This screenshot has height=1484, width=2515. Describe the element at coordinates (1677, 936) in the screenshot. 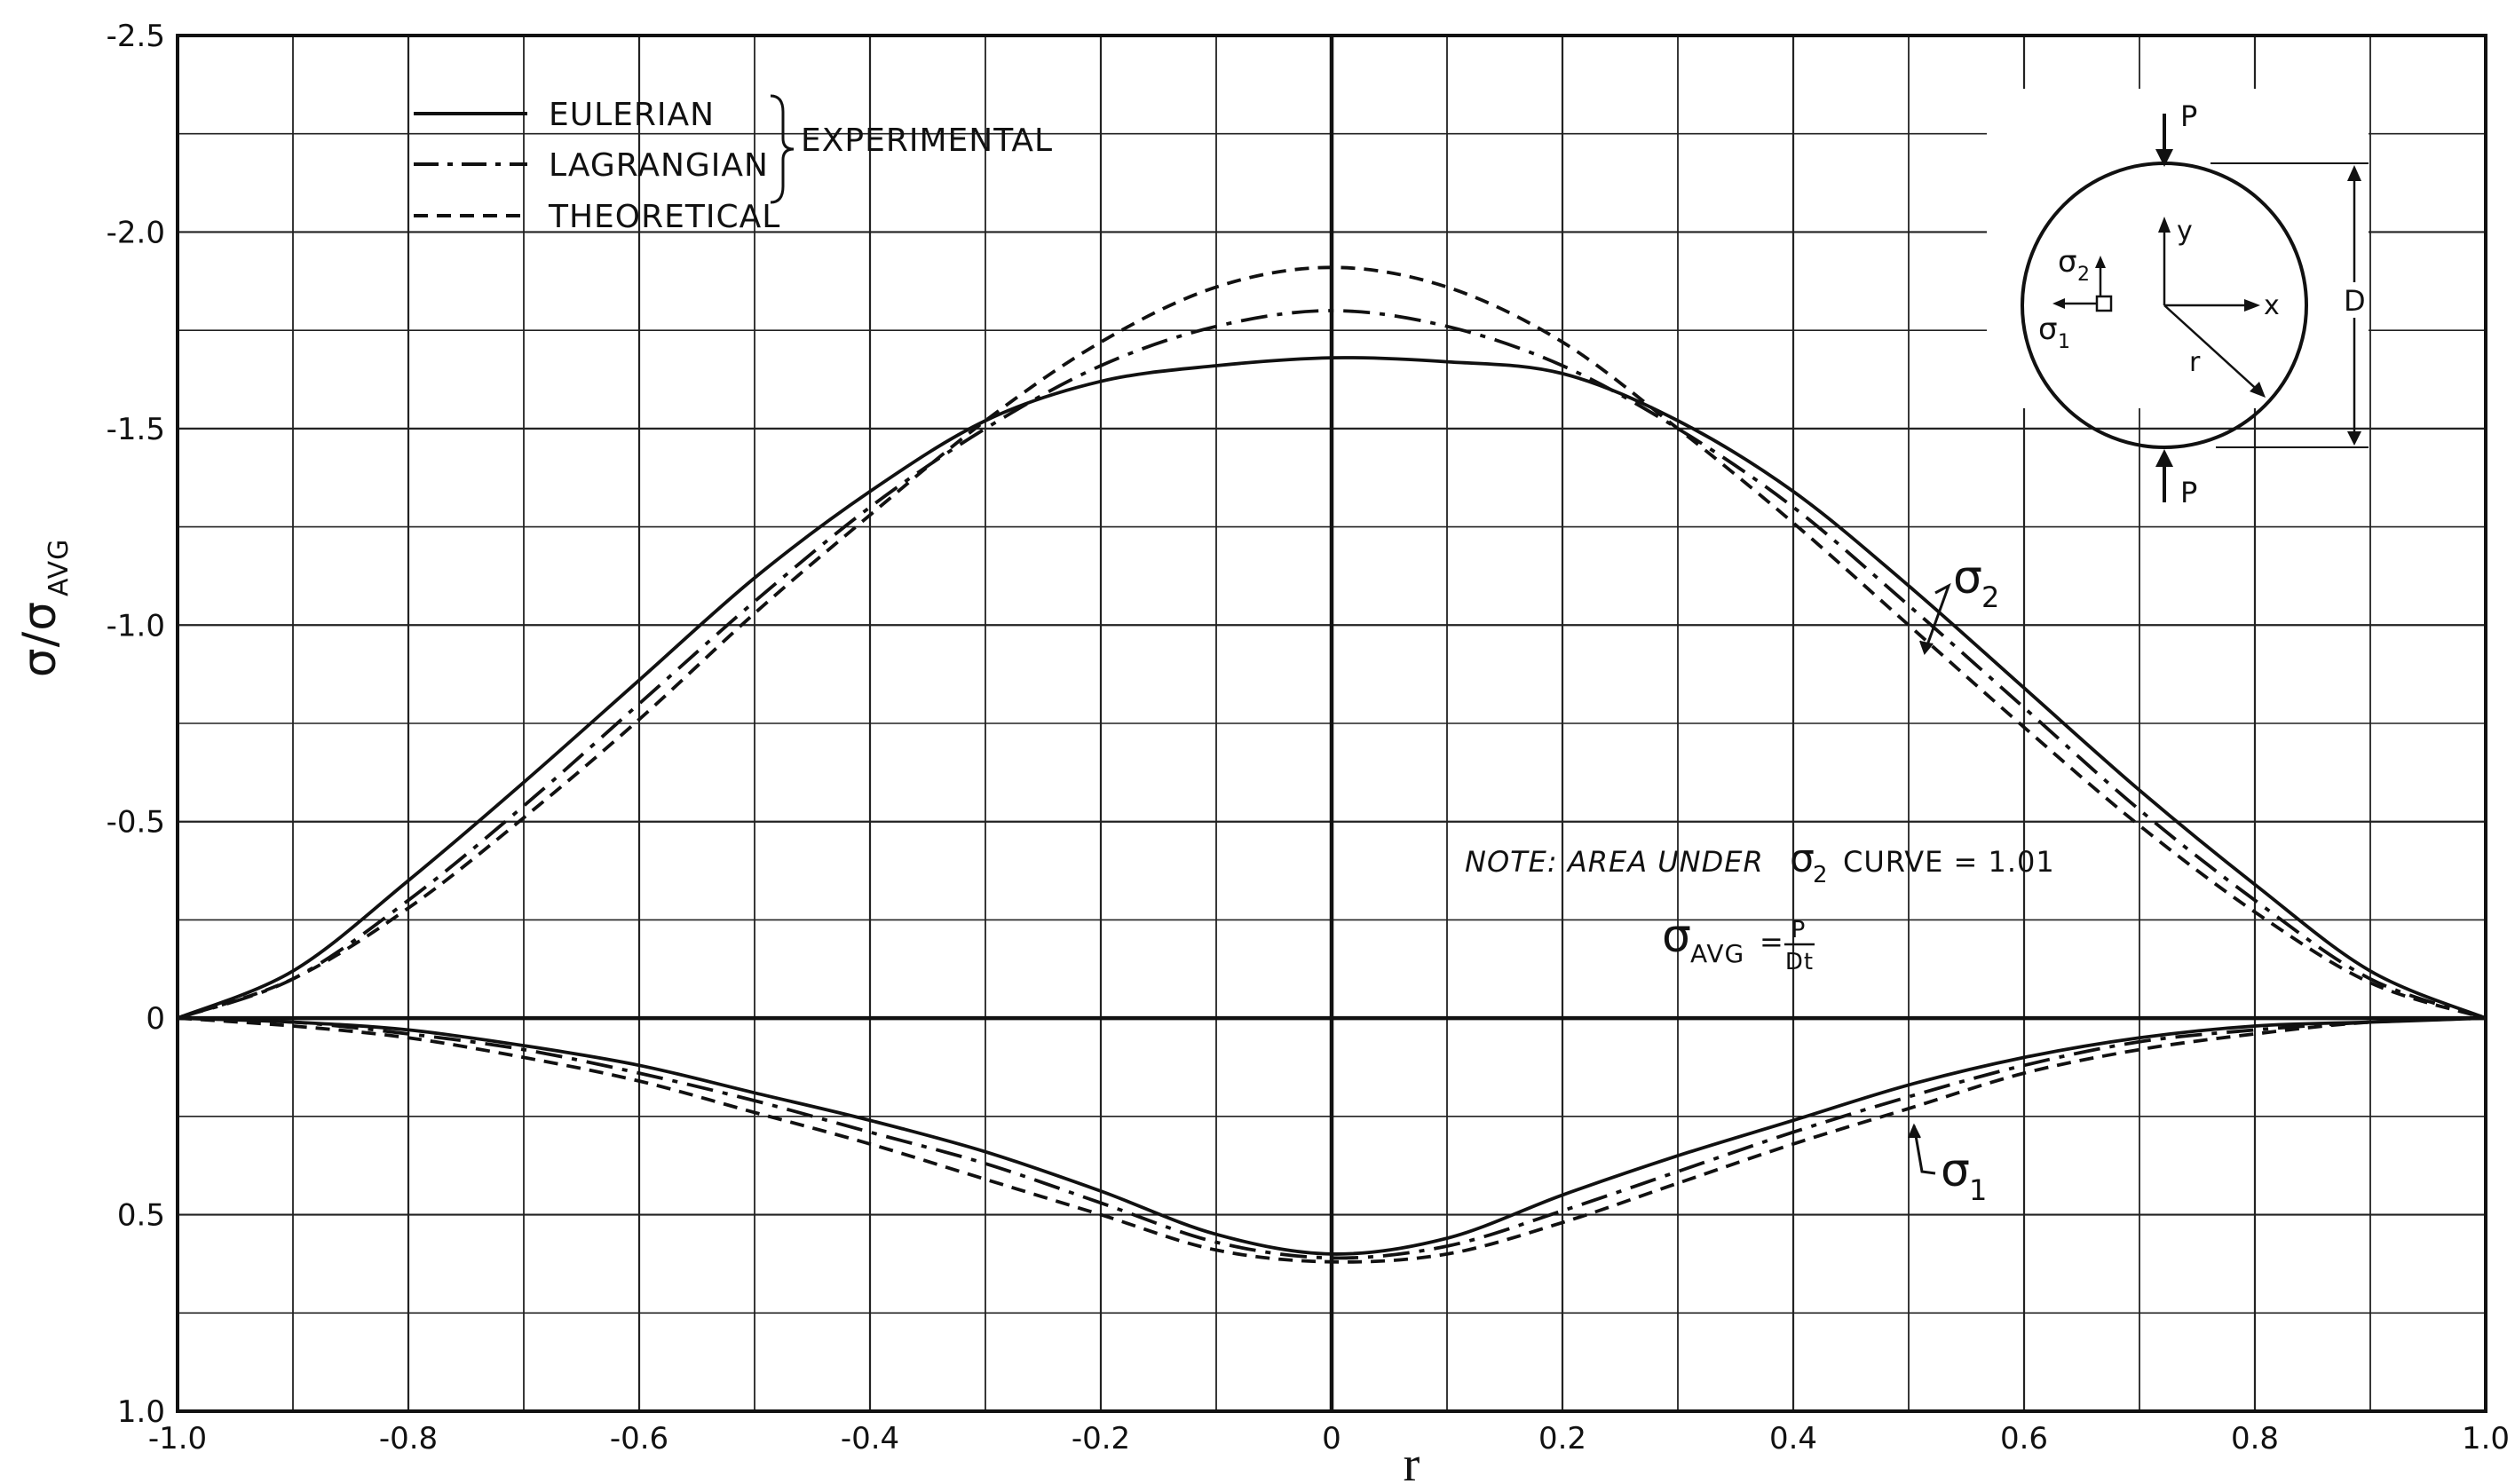

I see `formula-sigma: σ` at that location.